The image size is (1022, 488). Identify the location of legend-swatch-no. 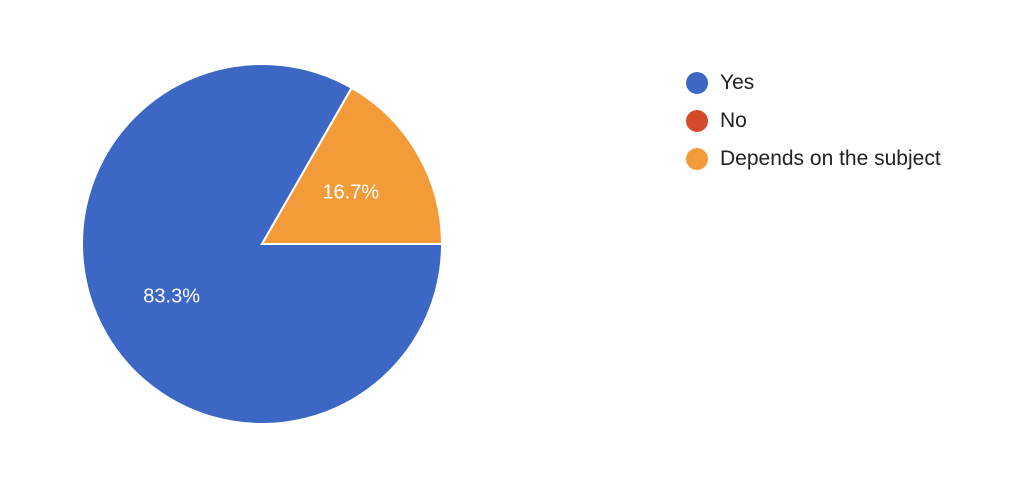
(697, 121).